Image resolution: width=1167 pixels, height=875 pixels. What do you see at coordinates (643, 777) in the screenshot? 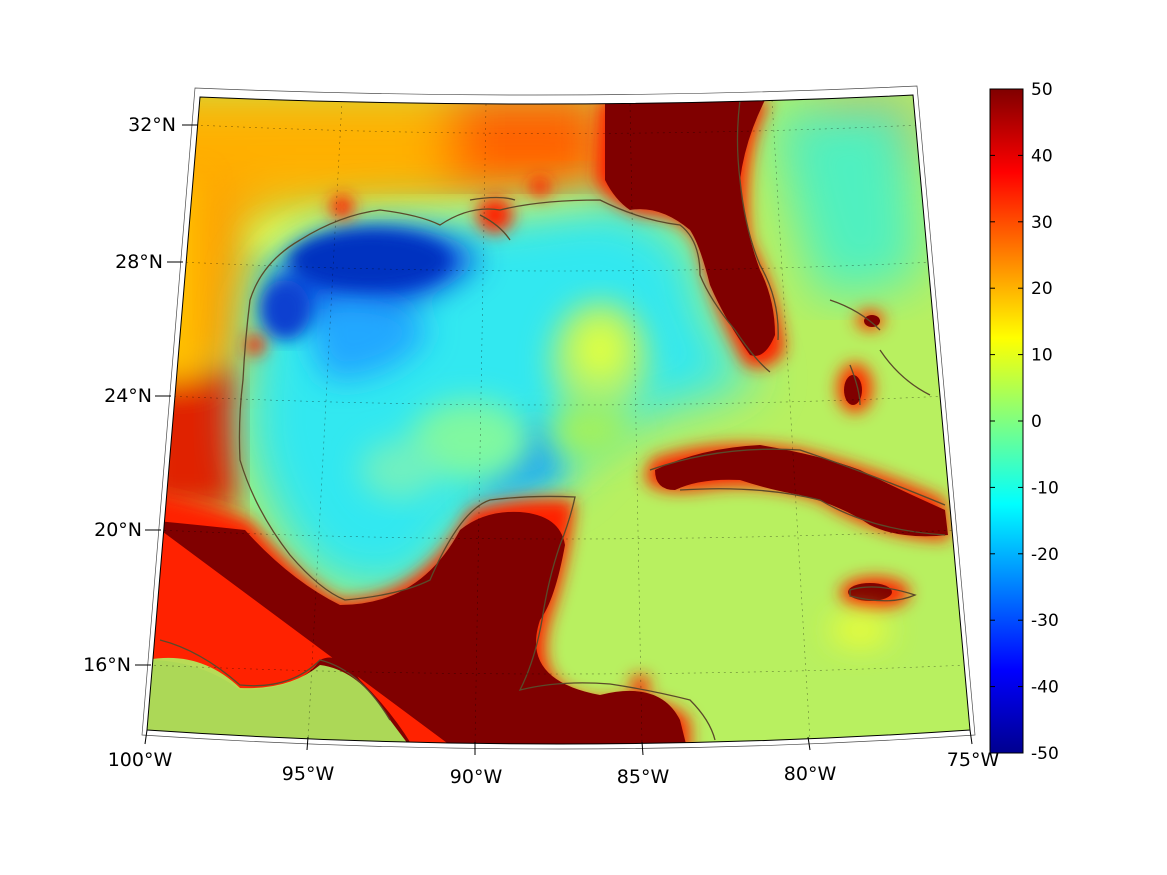
I see `lon-tick-85: 85°W` at bounding box center [643, 777].